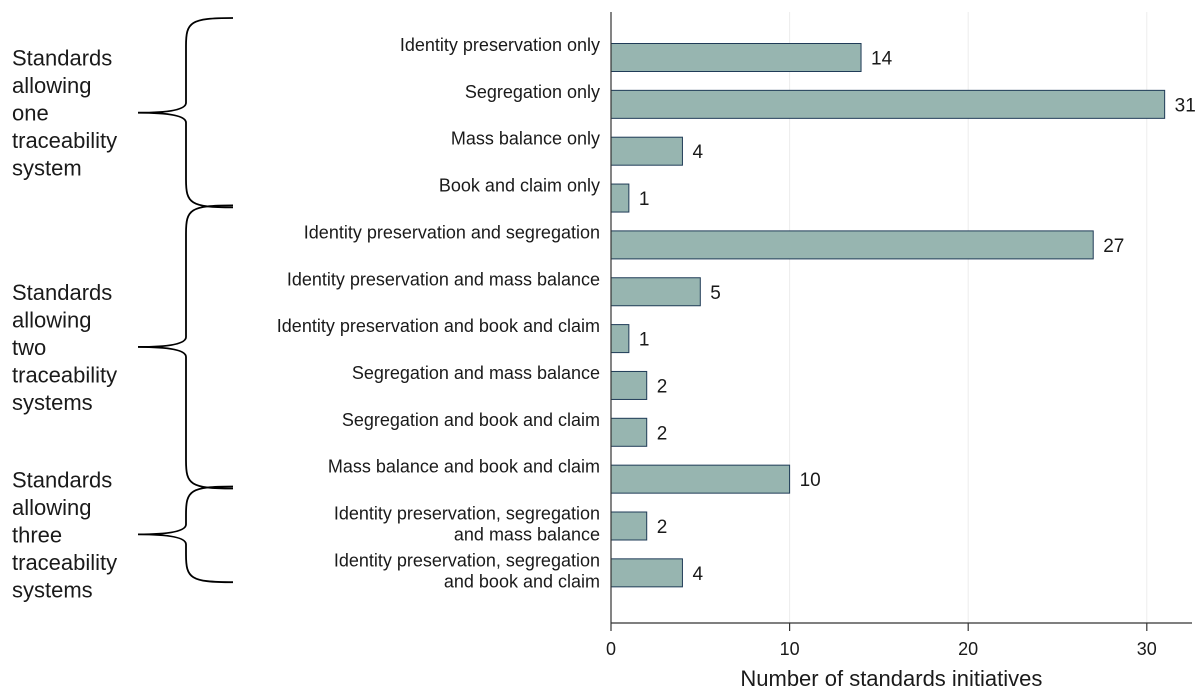 The height and width of the screenshot is (691, 1202). I want to click on x-tick-label: 20, so click(968, 649).